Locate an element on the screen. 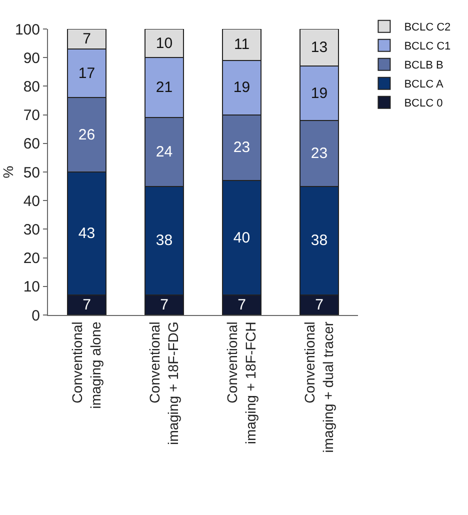  legend-label: BCLC 0 is located at coordinates (423, 104).